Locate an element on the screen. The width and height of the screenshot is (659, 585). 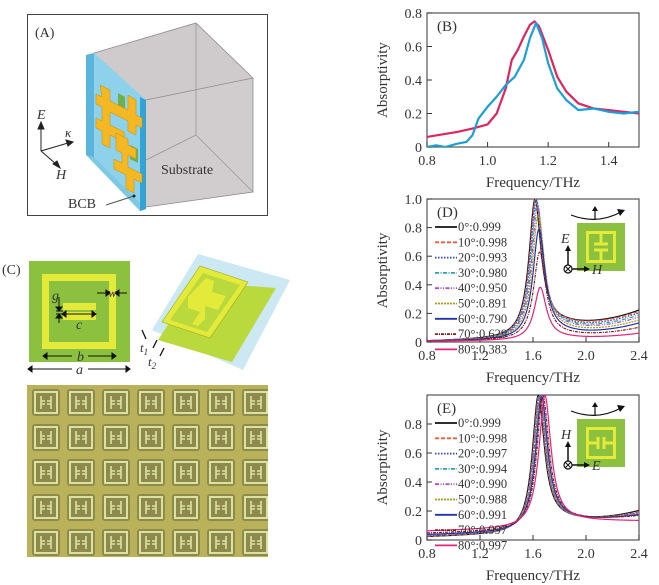
e-axis-label: E is located at coordinates (41, 115).